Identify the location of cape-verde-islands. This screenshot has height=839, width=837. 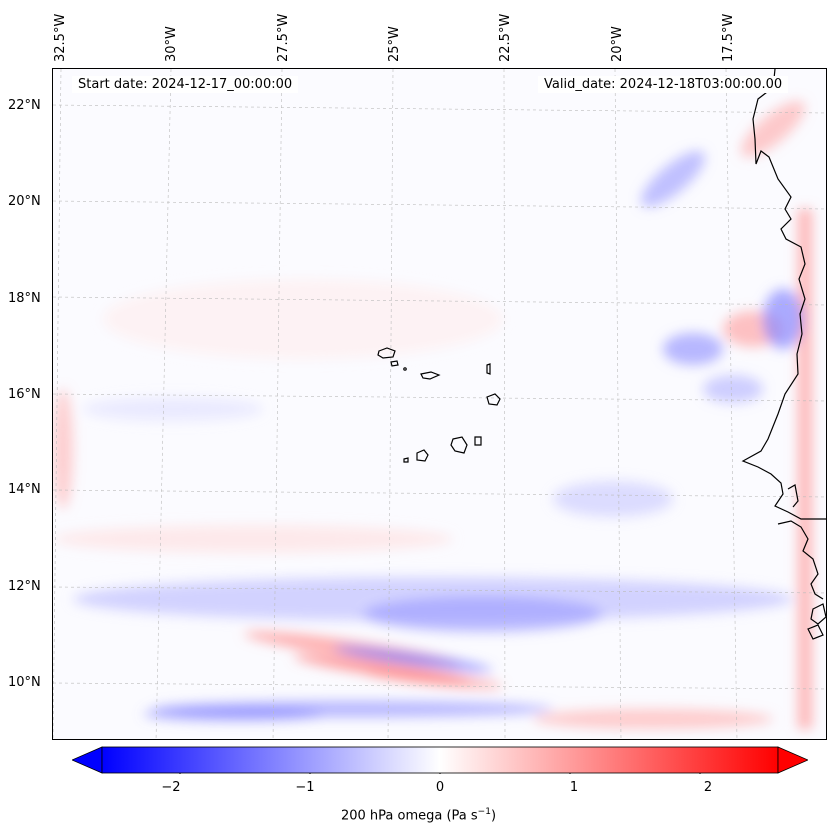
(439, 405).